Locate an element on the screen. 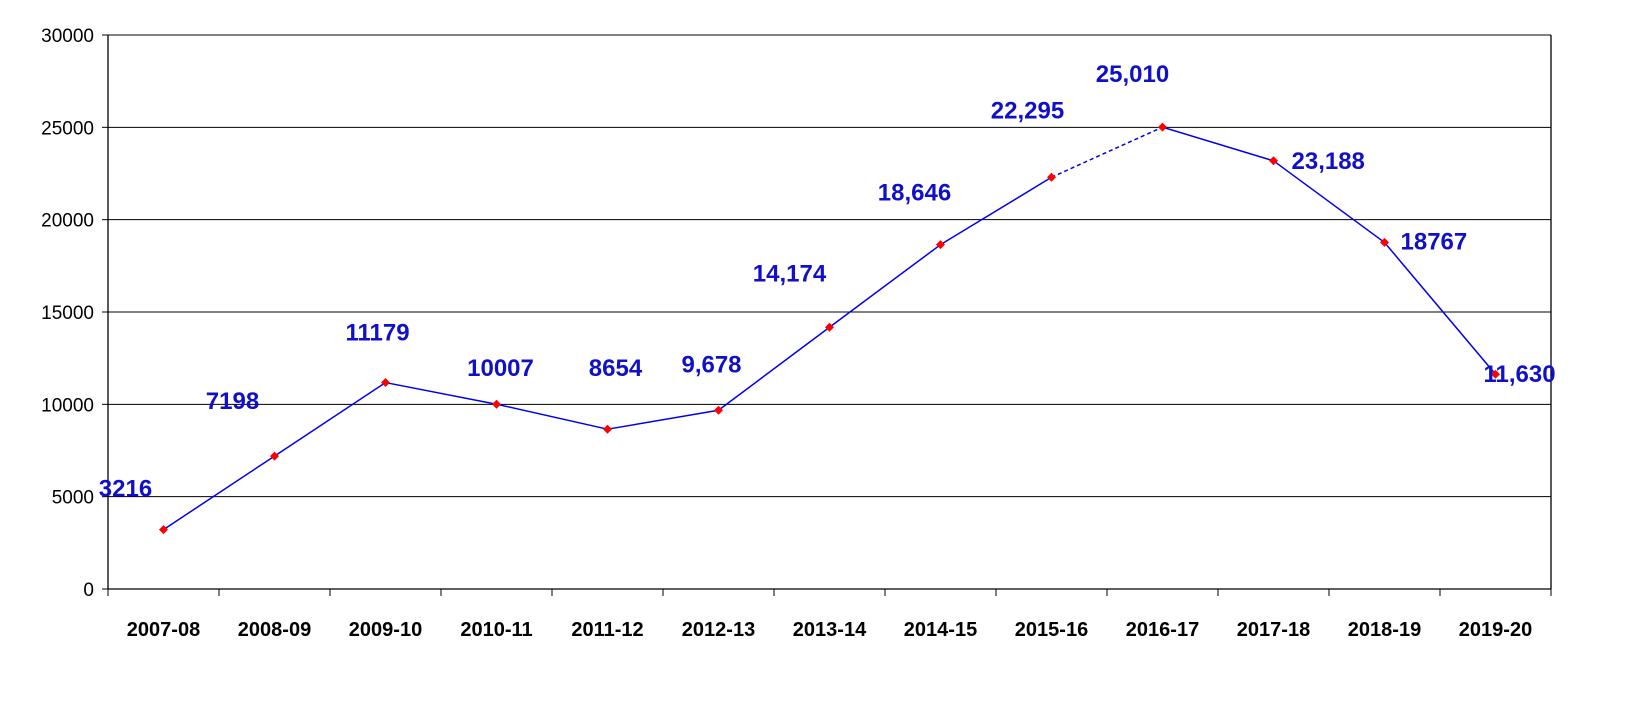 The height and width of the screenshot is (728, 1627). y-tick-label: 25000 is located at coordinates (67, 128).